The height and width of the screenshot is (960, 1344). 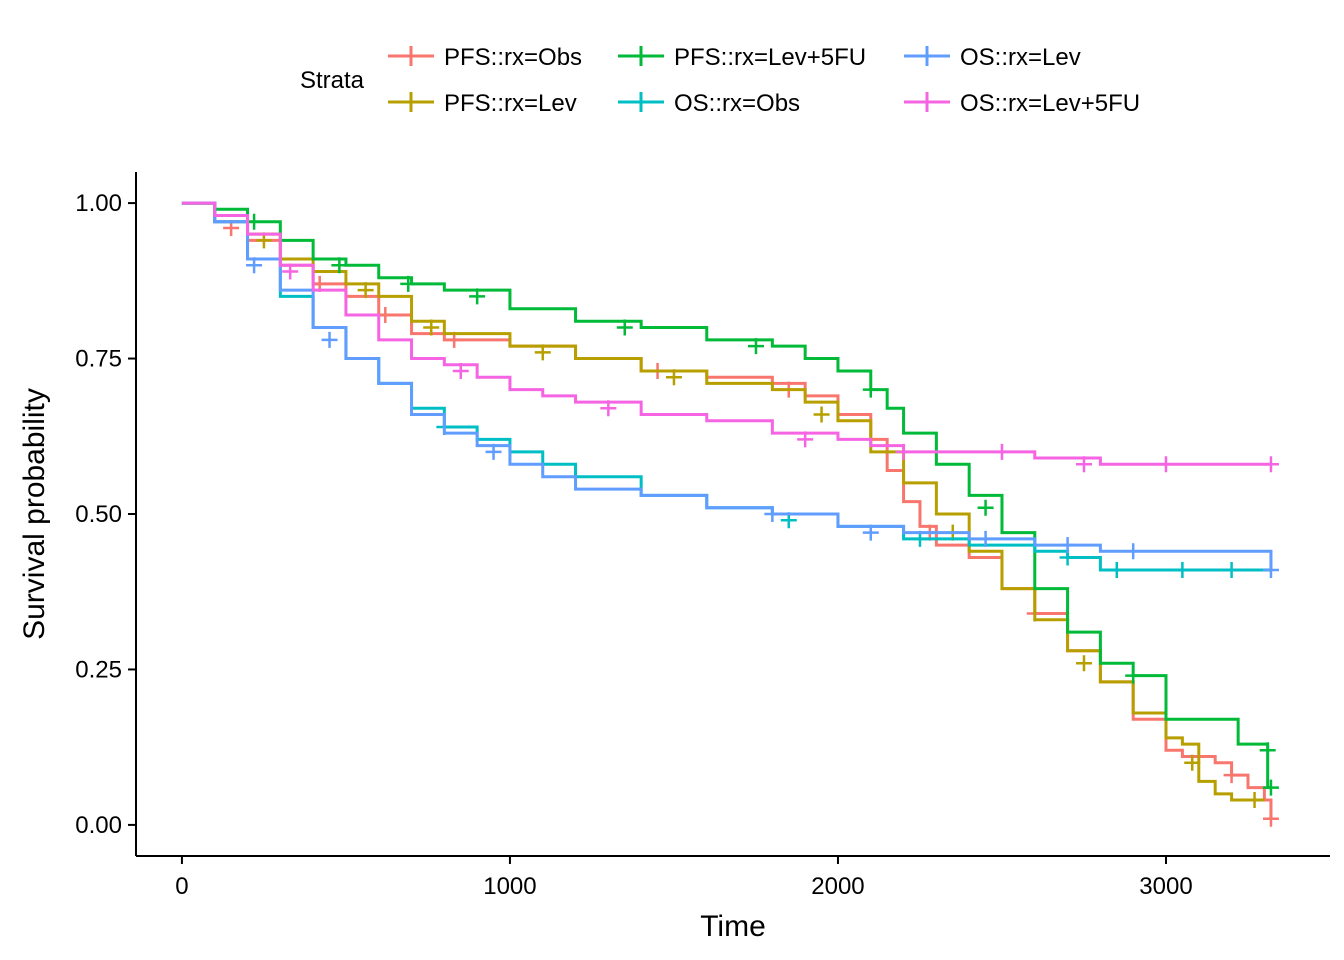 I want to click on legend-entry: OS::rx=Lev+5FU, so click(x=1022, y=103).